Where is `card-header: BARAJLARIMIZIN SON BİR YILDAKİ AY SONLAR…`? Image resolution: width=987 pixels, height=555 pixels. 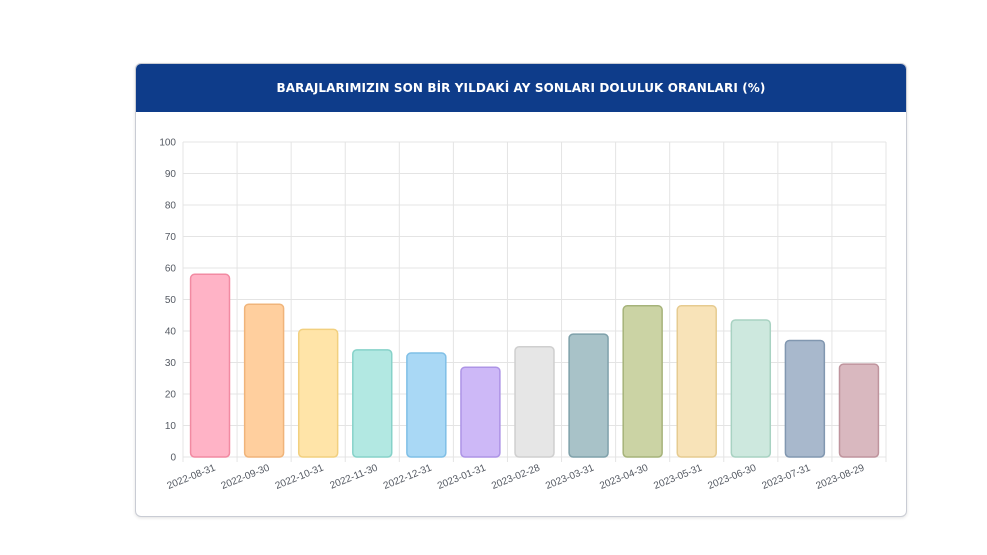
card-header: BARAJLARIMIZIN SON BİR YILDAKİ AY SONLAR… is located at coordinates (521, 88).